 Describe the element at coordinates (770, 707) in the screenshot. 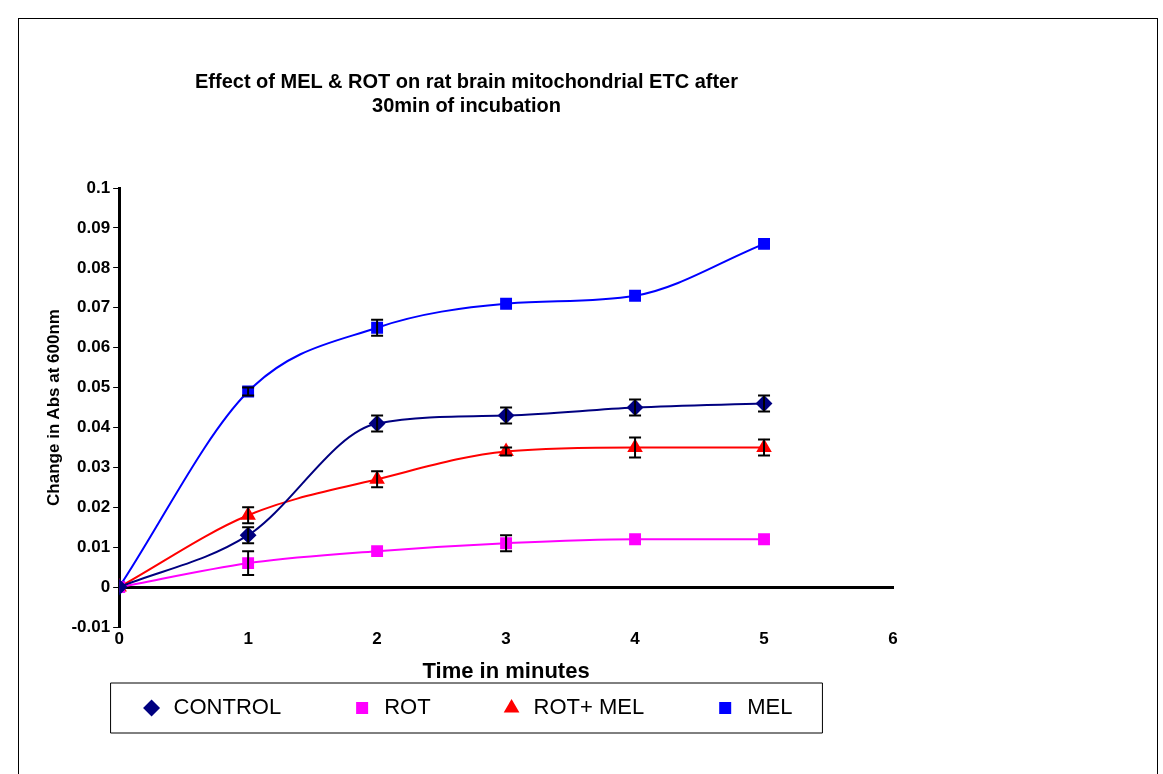

I see `legend-label: MEL` at that location.